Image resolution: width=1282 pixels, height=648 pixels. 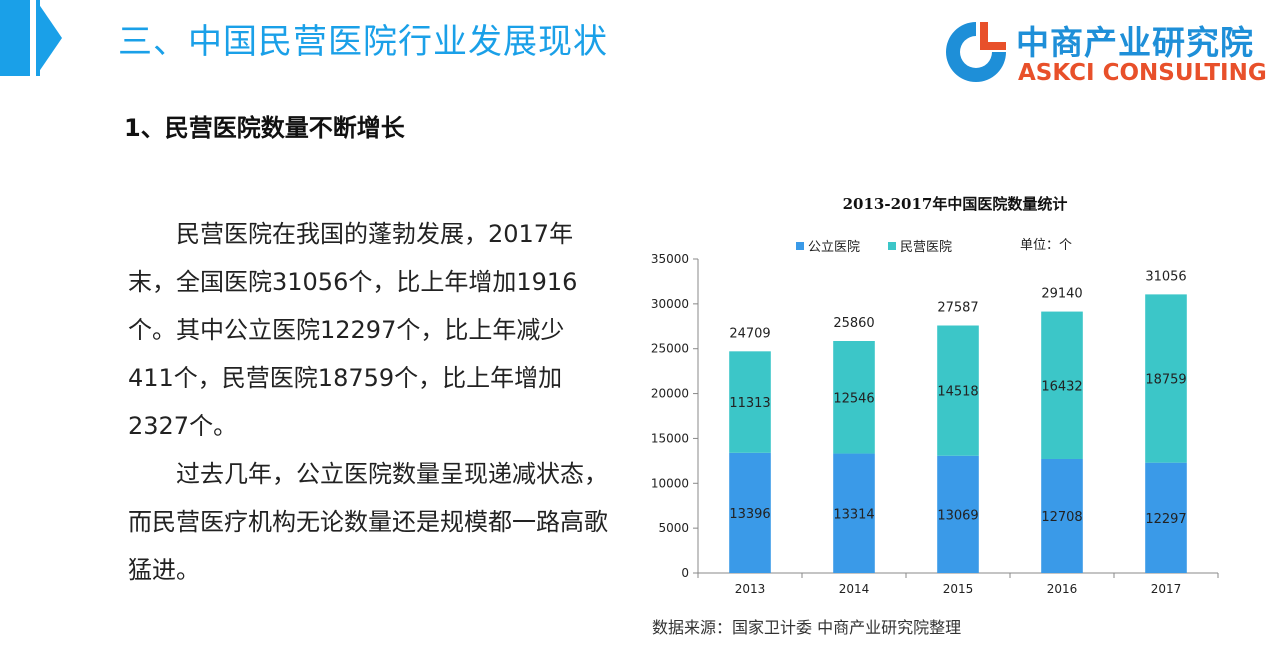 What do you see at coordinates (685, 573) in the screenshot?
I see `y-tick-label: 0` at bounding box center [685, 573].